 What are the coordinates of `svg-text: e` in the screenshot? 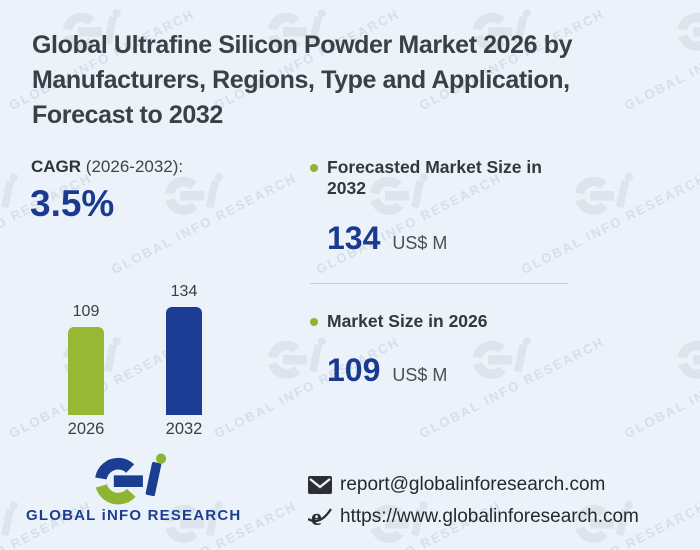 It's located at (316, 517).